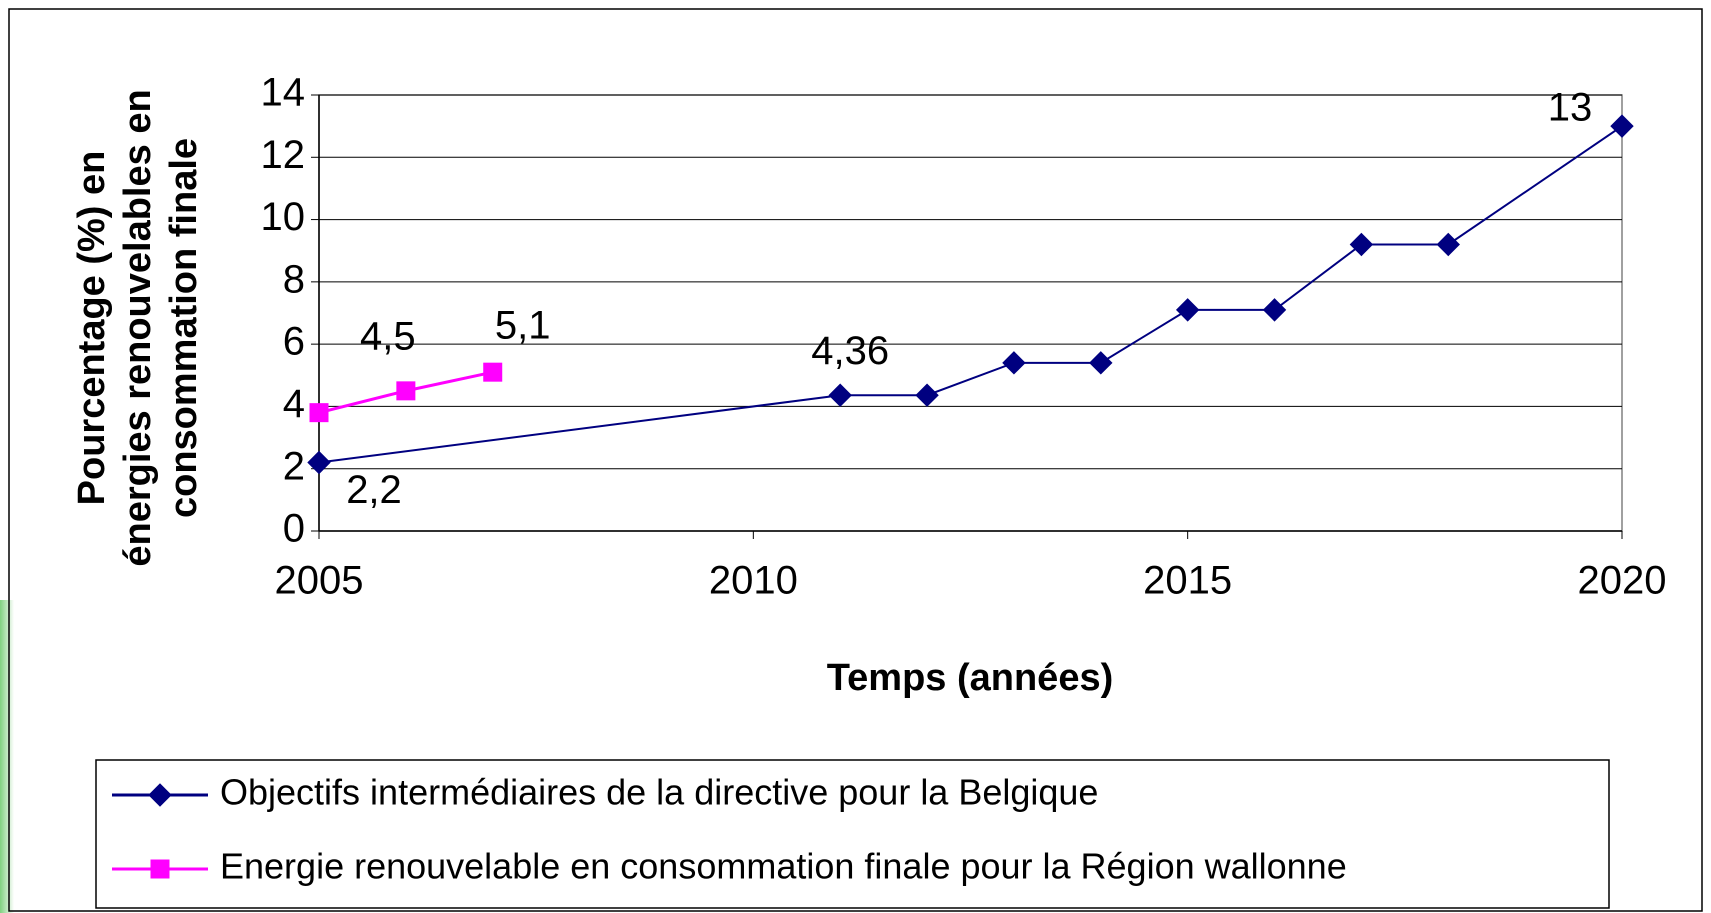 Image resolution: width=1711 pixels, height=913 pixels. I want to click on y-tick-label: 4, so click(294, 404).